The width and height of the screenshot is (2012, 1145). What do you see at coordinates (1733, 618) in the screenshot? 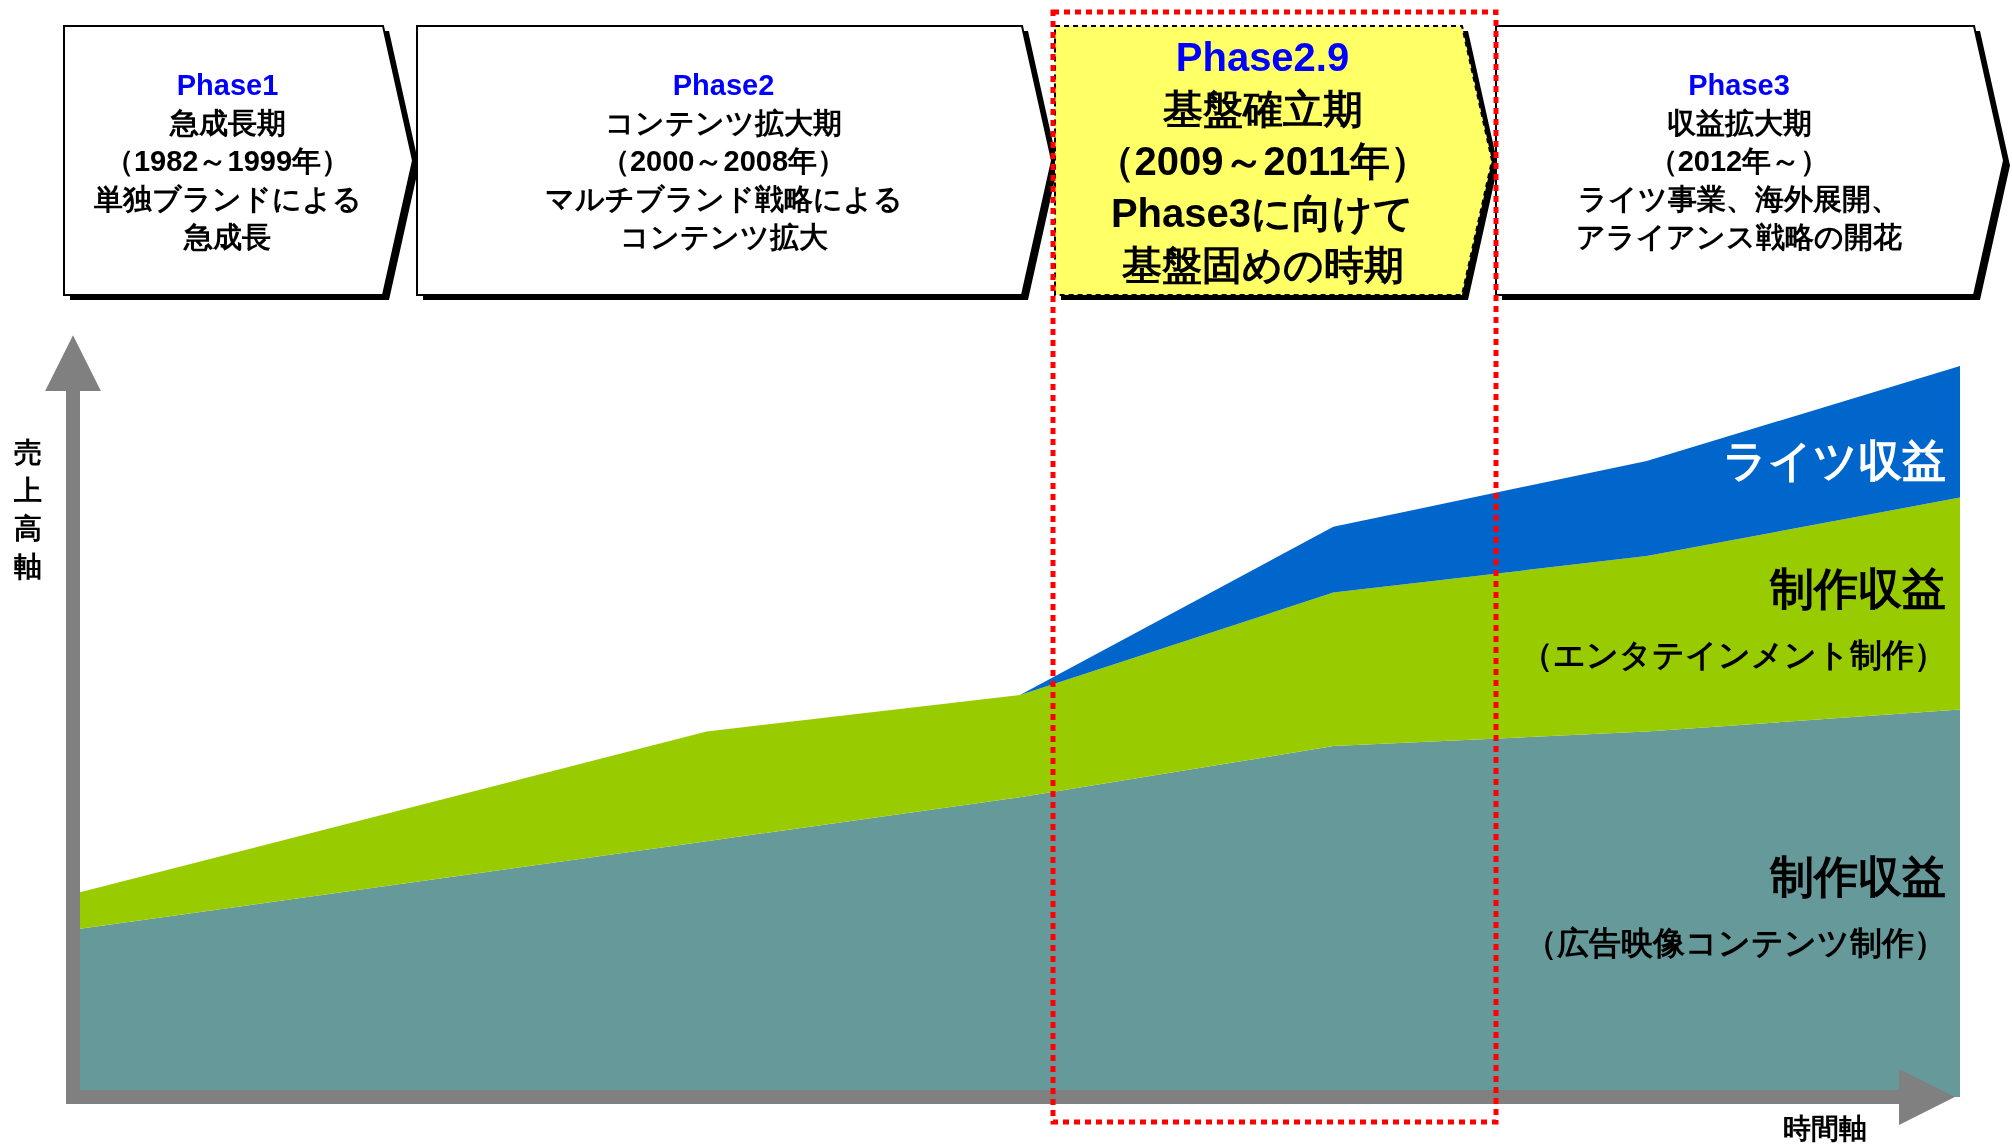
I see `series-label: 制作収益（エンタテインメント制作）` at bounding box center [1733, 618].